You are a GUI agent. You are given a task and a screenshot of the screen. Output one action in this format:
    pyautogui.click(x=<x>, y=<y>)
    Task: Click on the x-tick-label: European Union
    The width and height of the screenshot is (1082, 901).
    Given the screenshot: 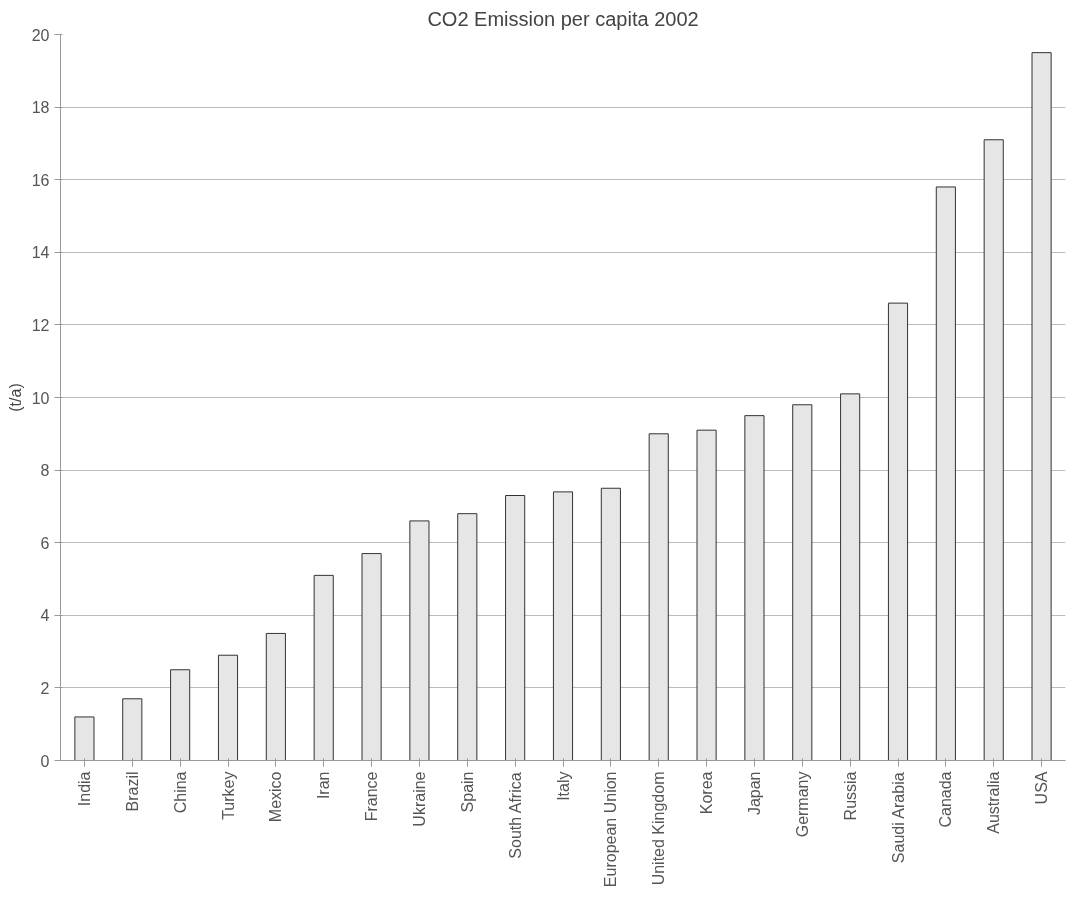 What is the action you would take?
    pyautogui.click(x=611, y=829)
    